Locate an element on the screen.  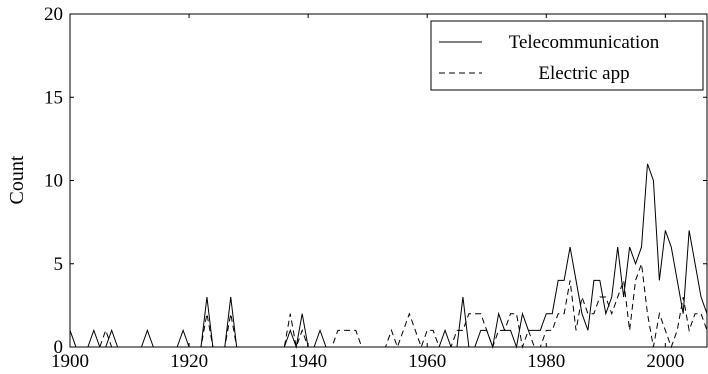
legend: Telecommunication Electric app is located at coordinates (567, 55).